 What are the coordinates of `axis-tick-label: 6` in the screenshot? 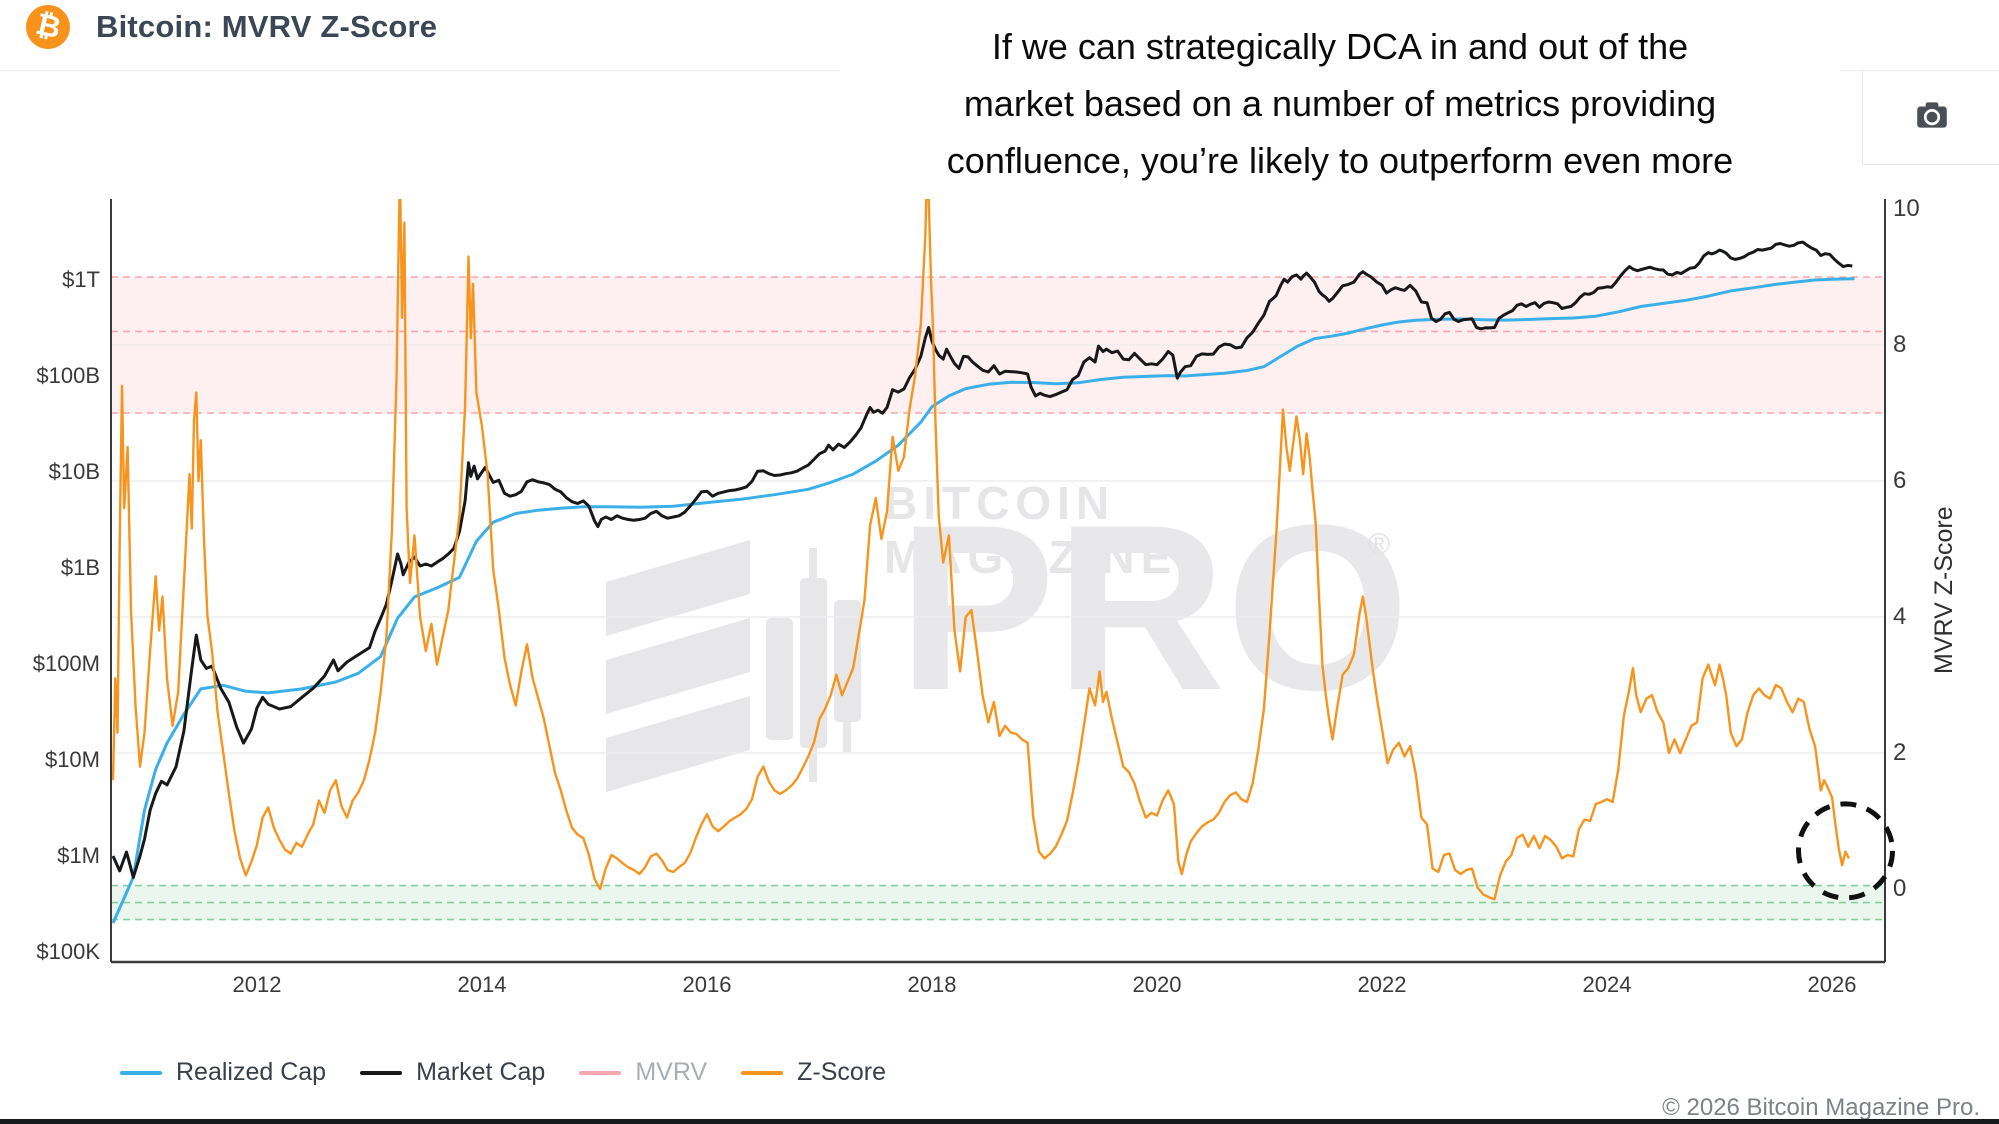 It's located at (1900, 480).